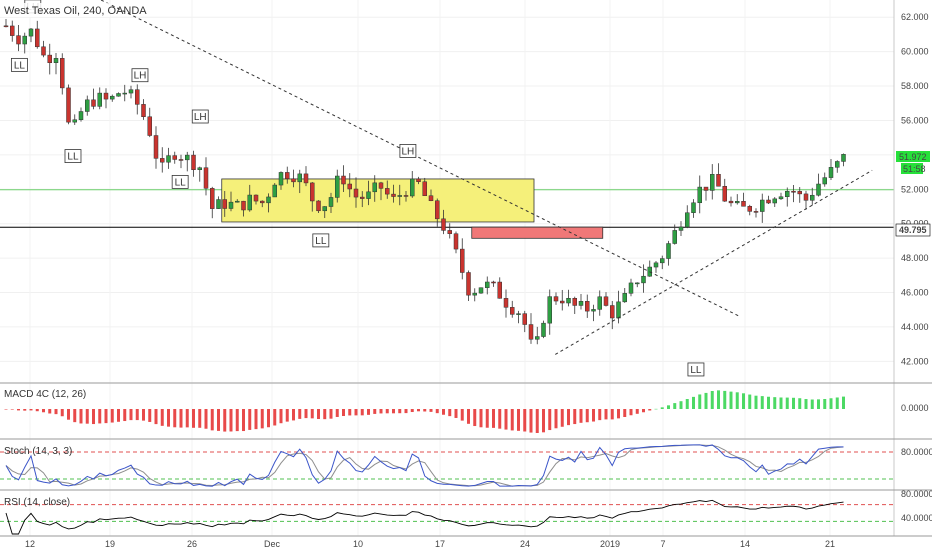  I want to click on price-label-timer-bg, so click(912, 168).